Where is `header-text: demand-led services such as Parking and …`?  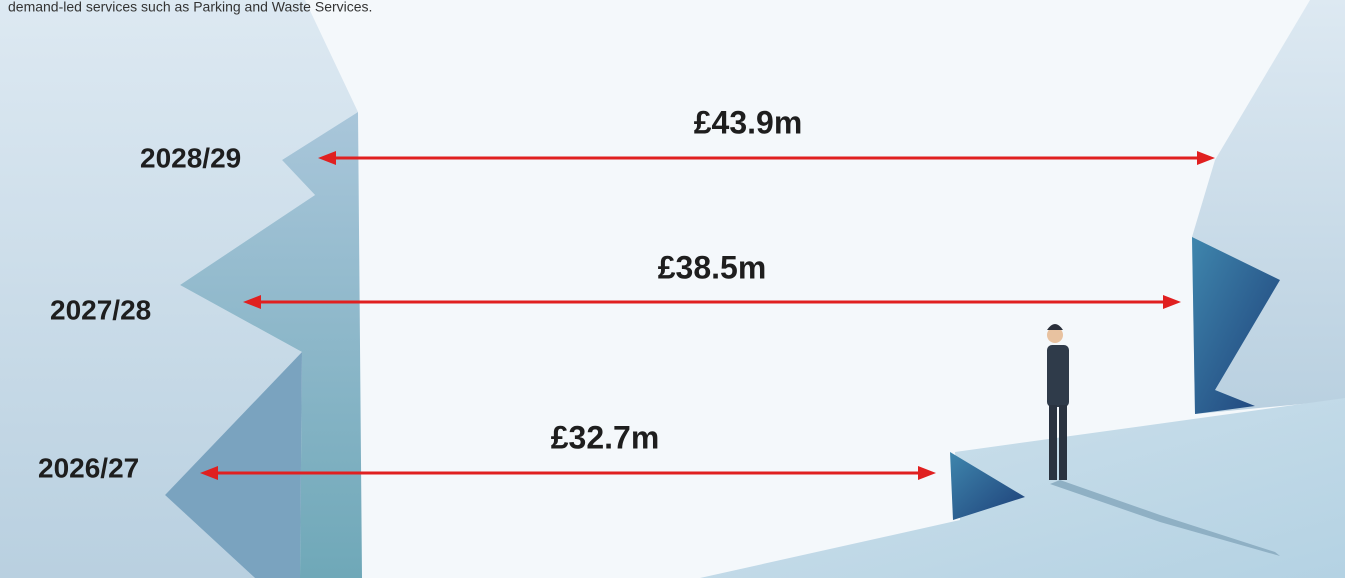
header-text: demand-led services such as Parking and … is located at coordinates (190, 7).